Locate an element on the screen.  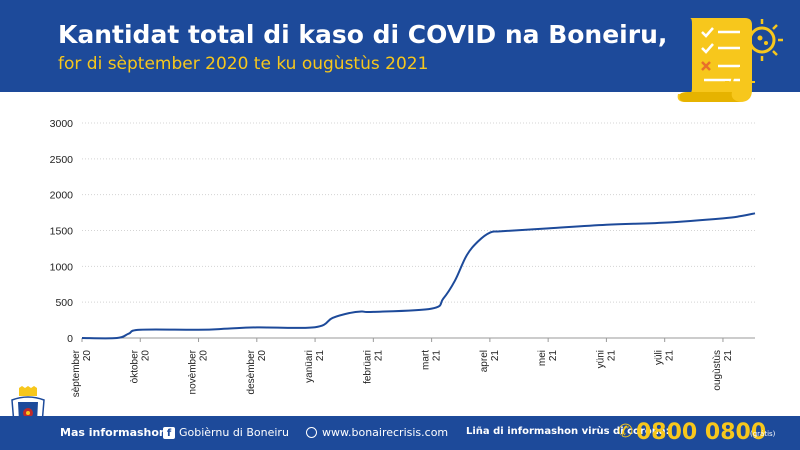
website-link: www.bonairecrisis.com is located at coordinates (377, 432).